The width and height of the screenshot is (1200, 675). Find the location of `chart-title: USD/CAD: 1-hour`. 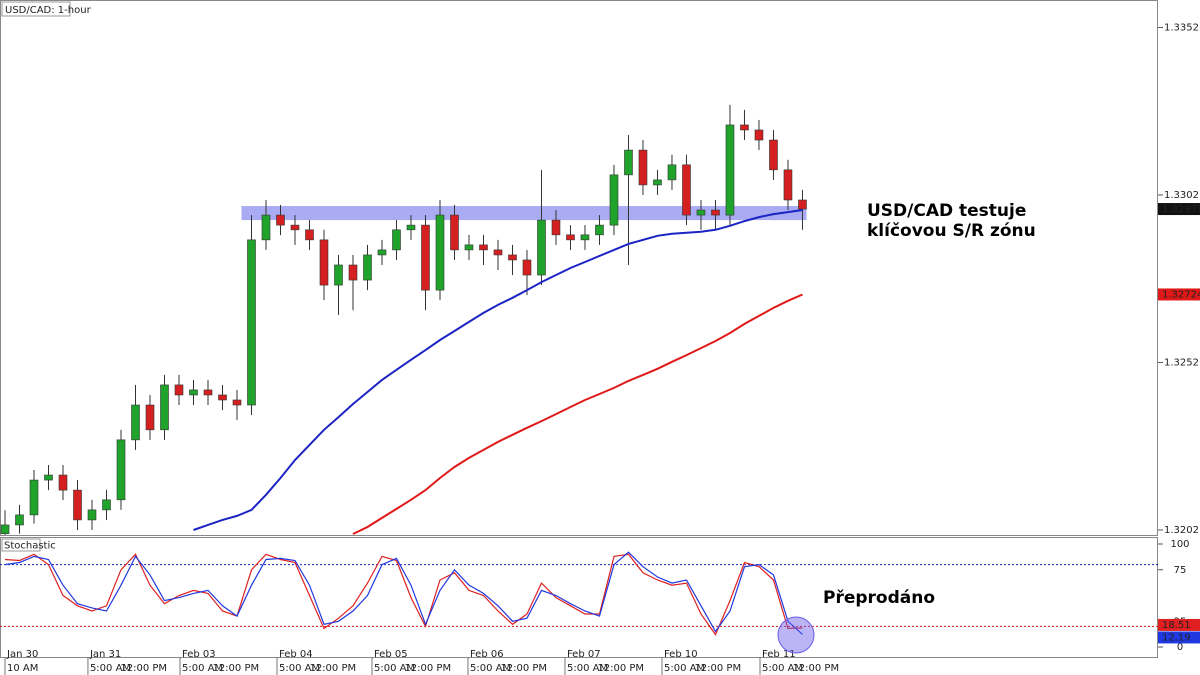

chart-title: USD/CAD: 1-hour is located at coordinates (48, 10).